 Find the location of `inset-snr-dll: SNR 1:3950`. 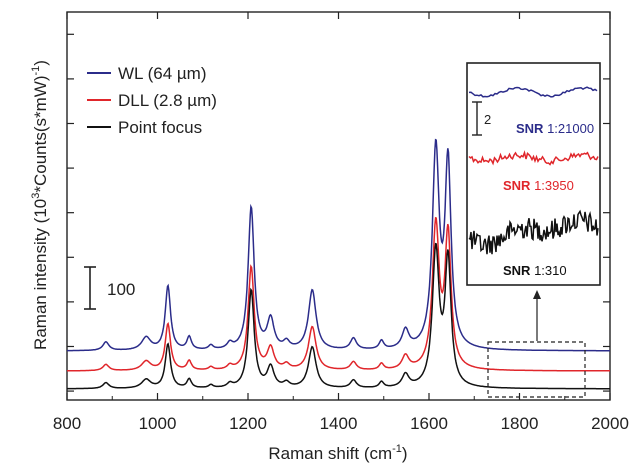

inset-snr-dll: SNR 1:3950 is located at coordinates (538, 185).